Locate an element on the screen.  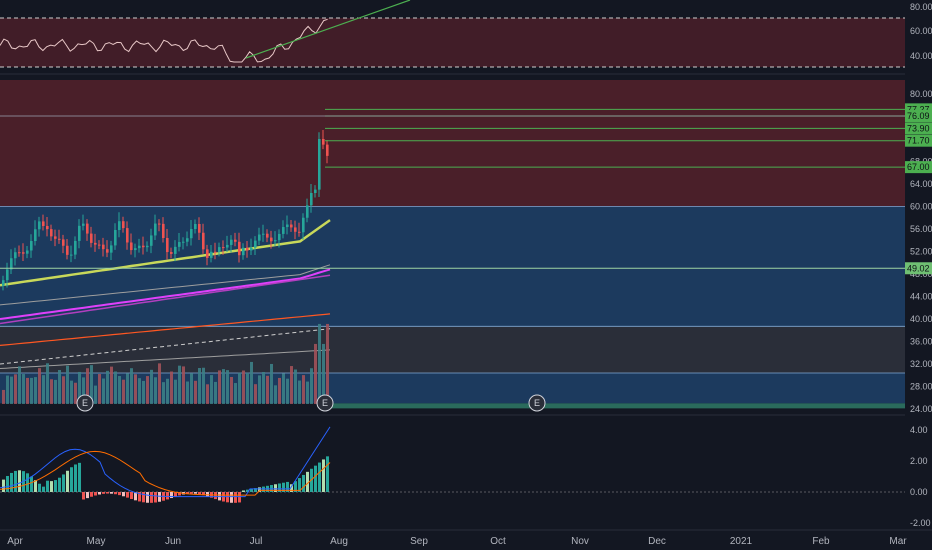
price-tag-bg is located at coordinates (918, 167).